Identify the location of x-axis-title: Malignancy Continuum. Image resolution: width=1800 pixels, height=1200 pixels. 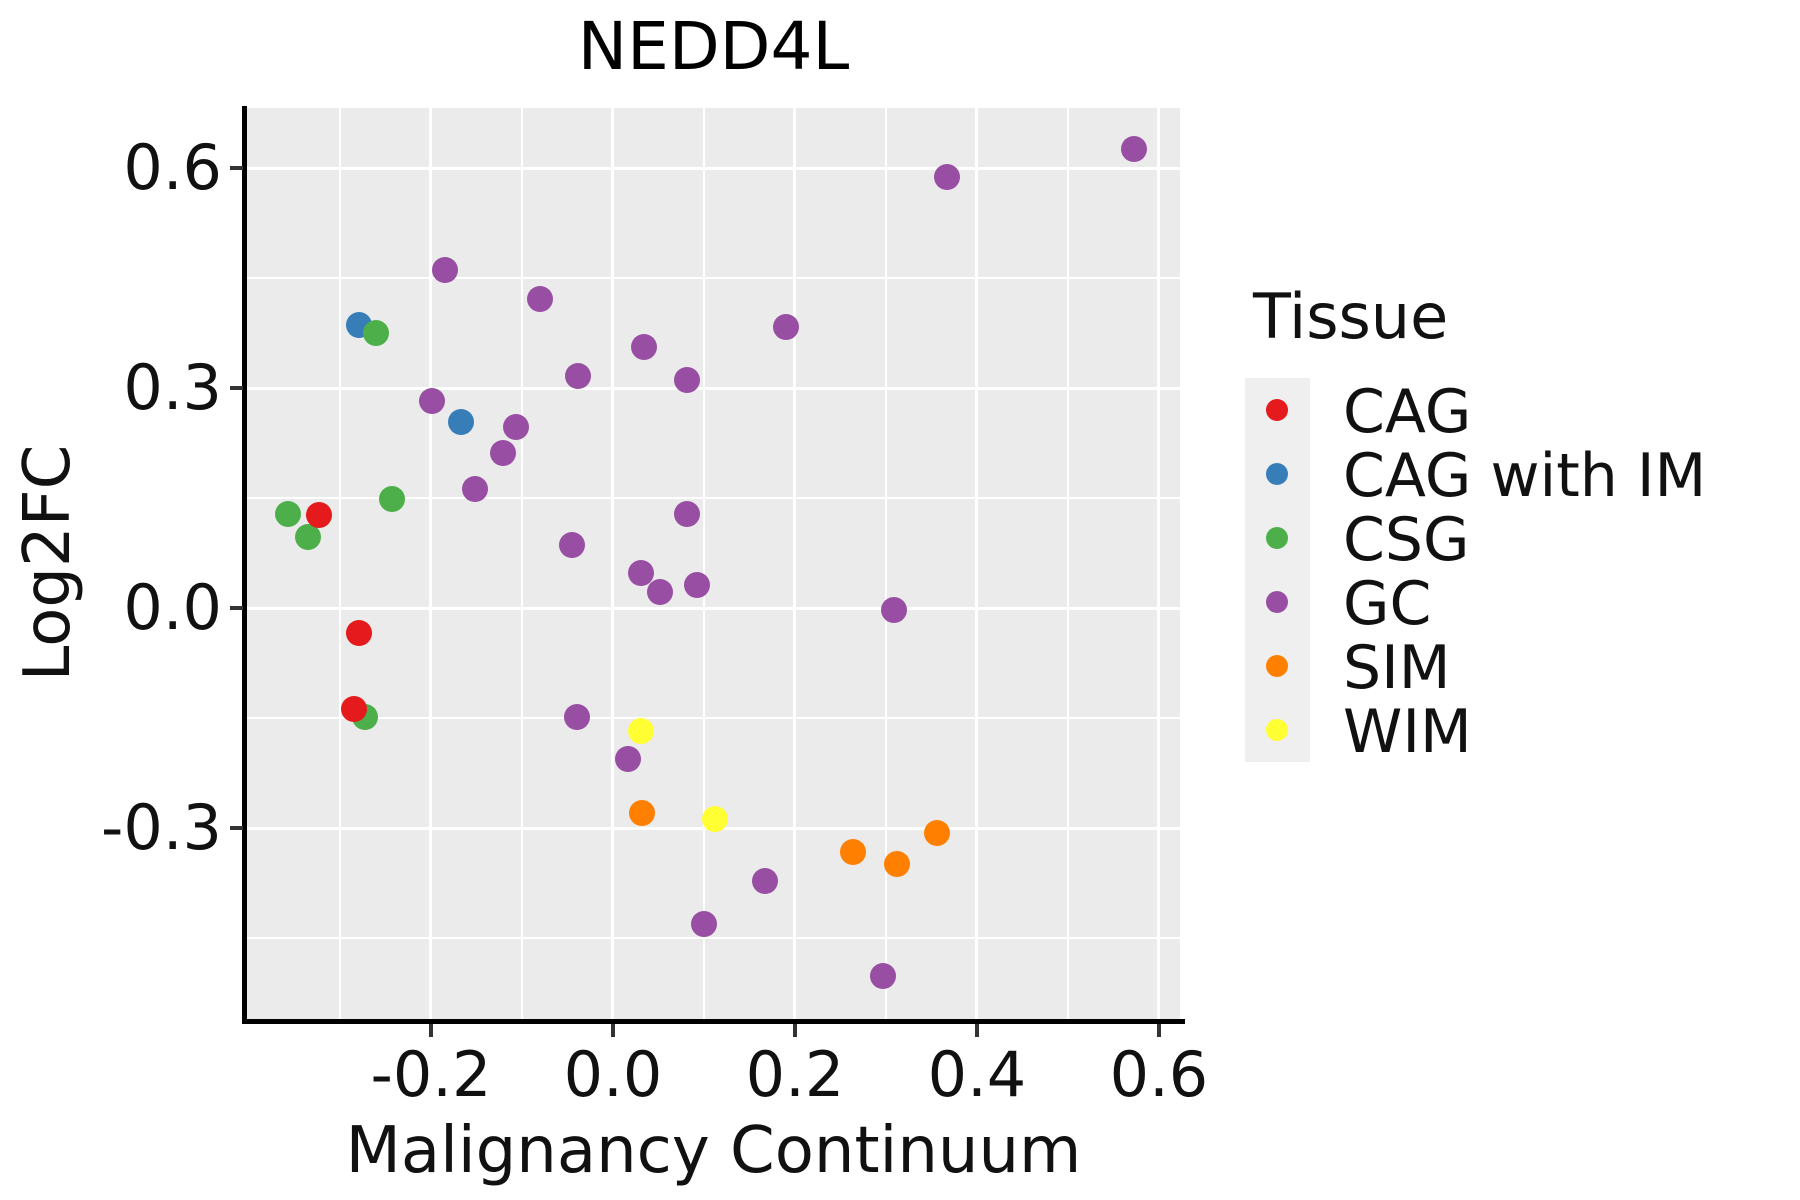
(713, 1151).